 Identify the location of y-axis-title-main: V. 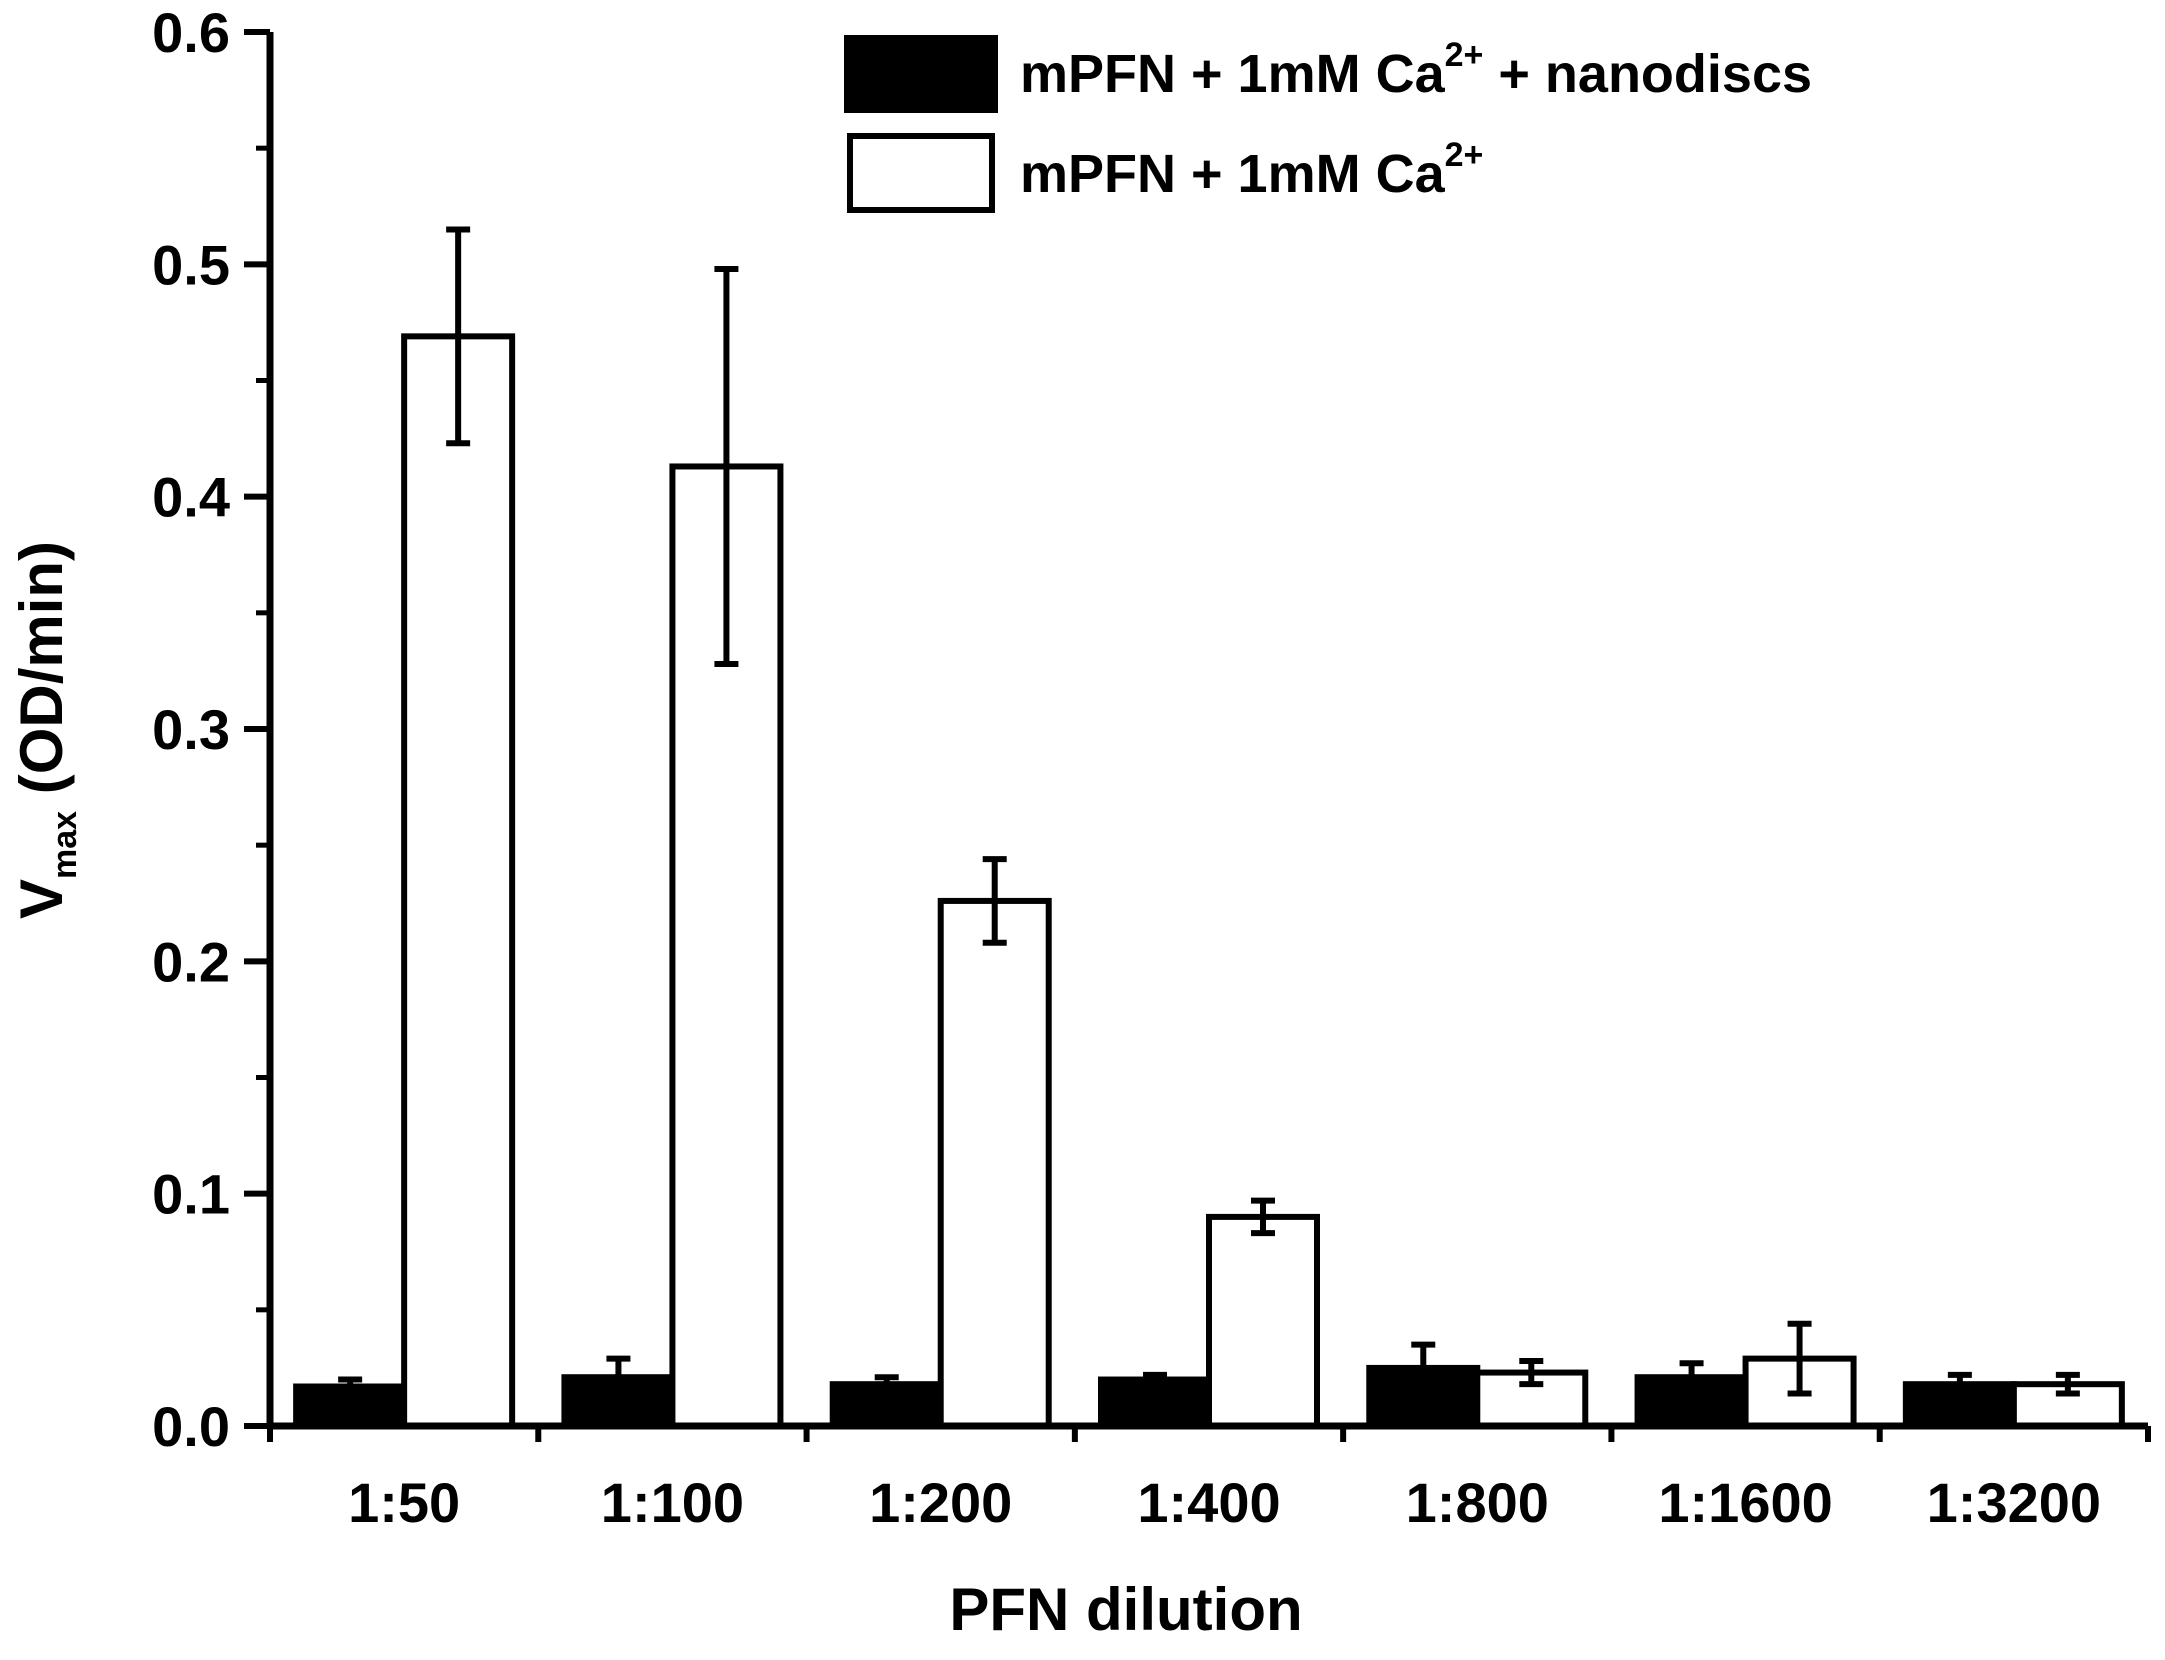
(41, 899).